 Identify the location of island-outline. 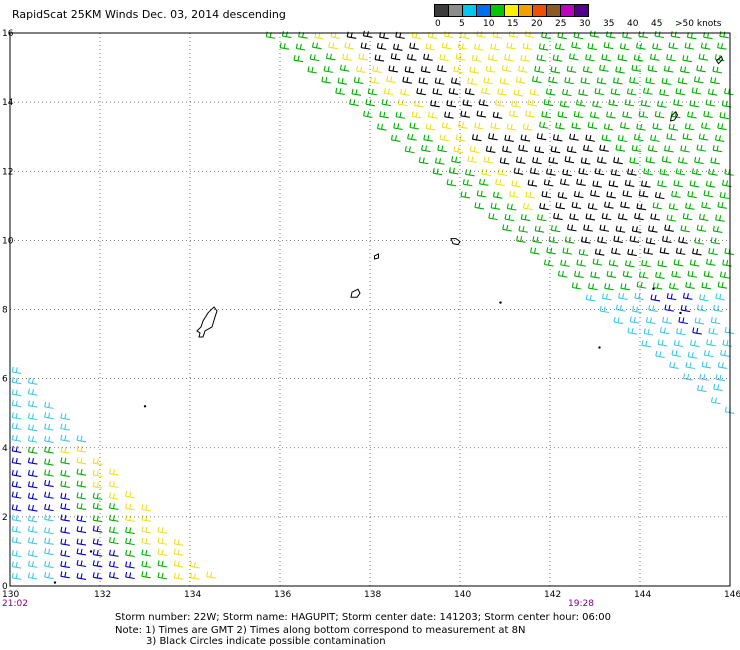
(376, 256).